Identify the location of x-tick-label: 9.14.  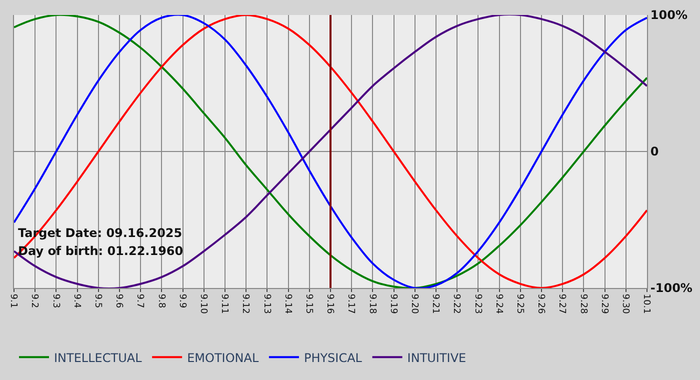
(287, 304).